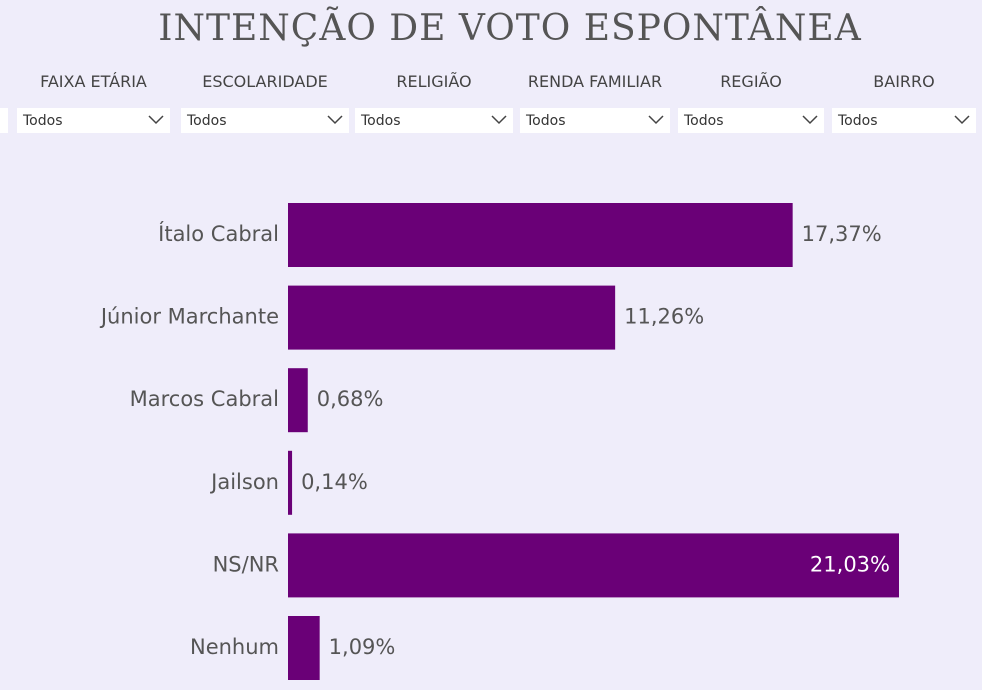 Image resolution: width=982 pixels, height=690 pixels. I want to click on filter-label: RELIGIÃO, so click(434, 81).